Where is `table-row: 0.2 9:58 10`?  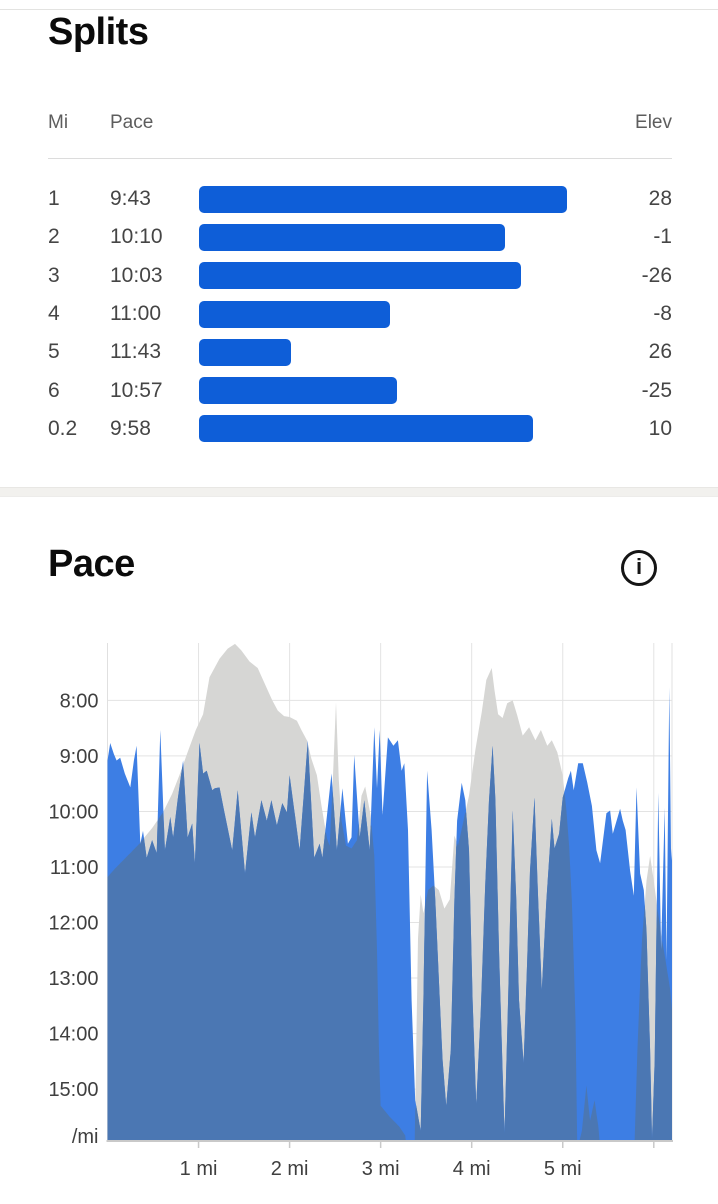
table-row: 0.2 9:58 10 is located at coordinates (360, 429).